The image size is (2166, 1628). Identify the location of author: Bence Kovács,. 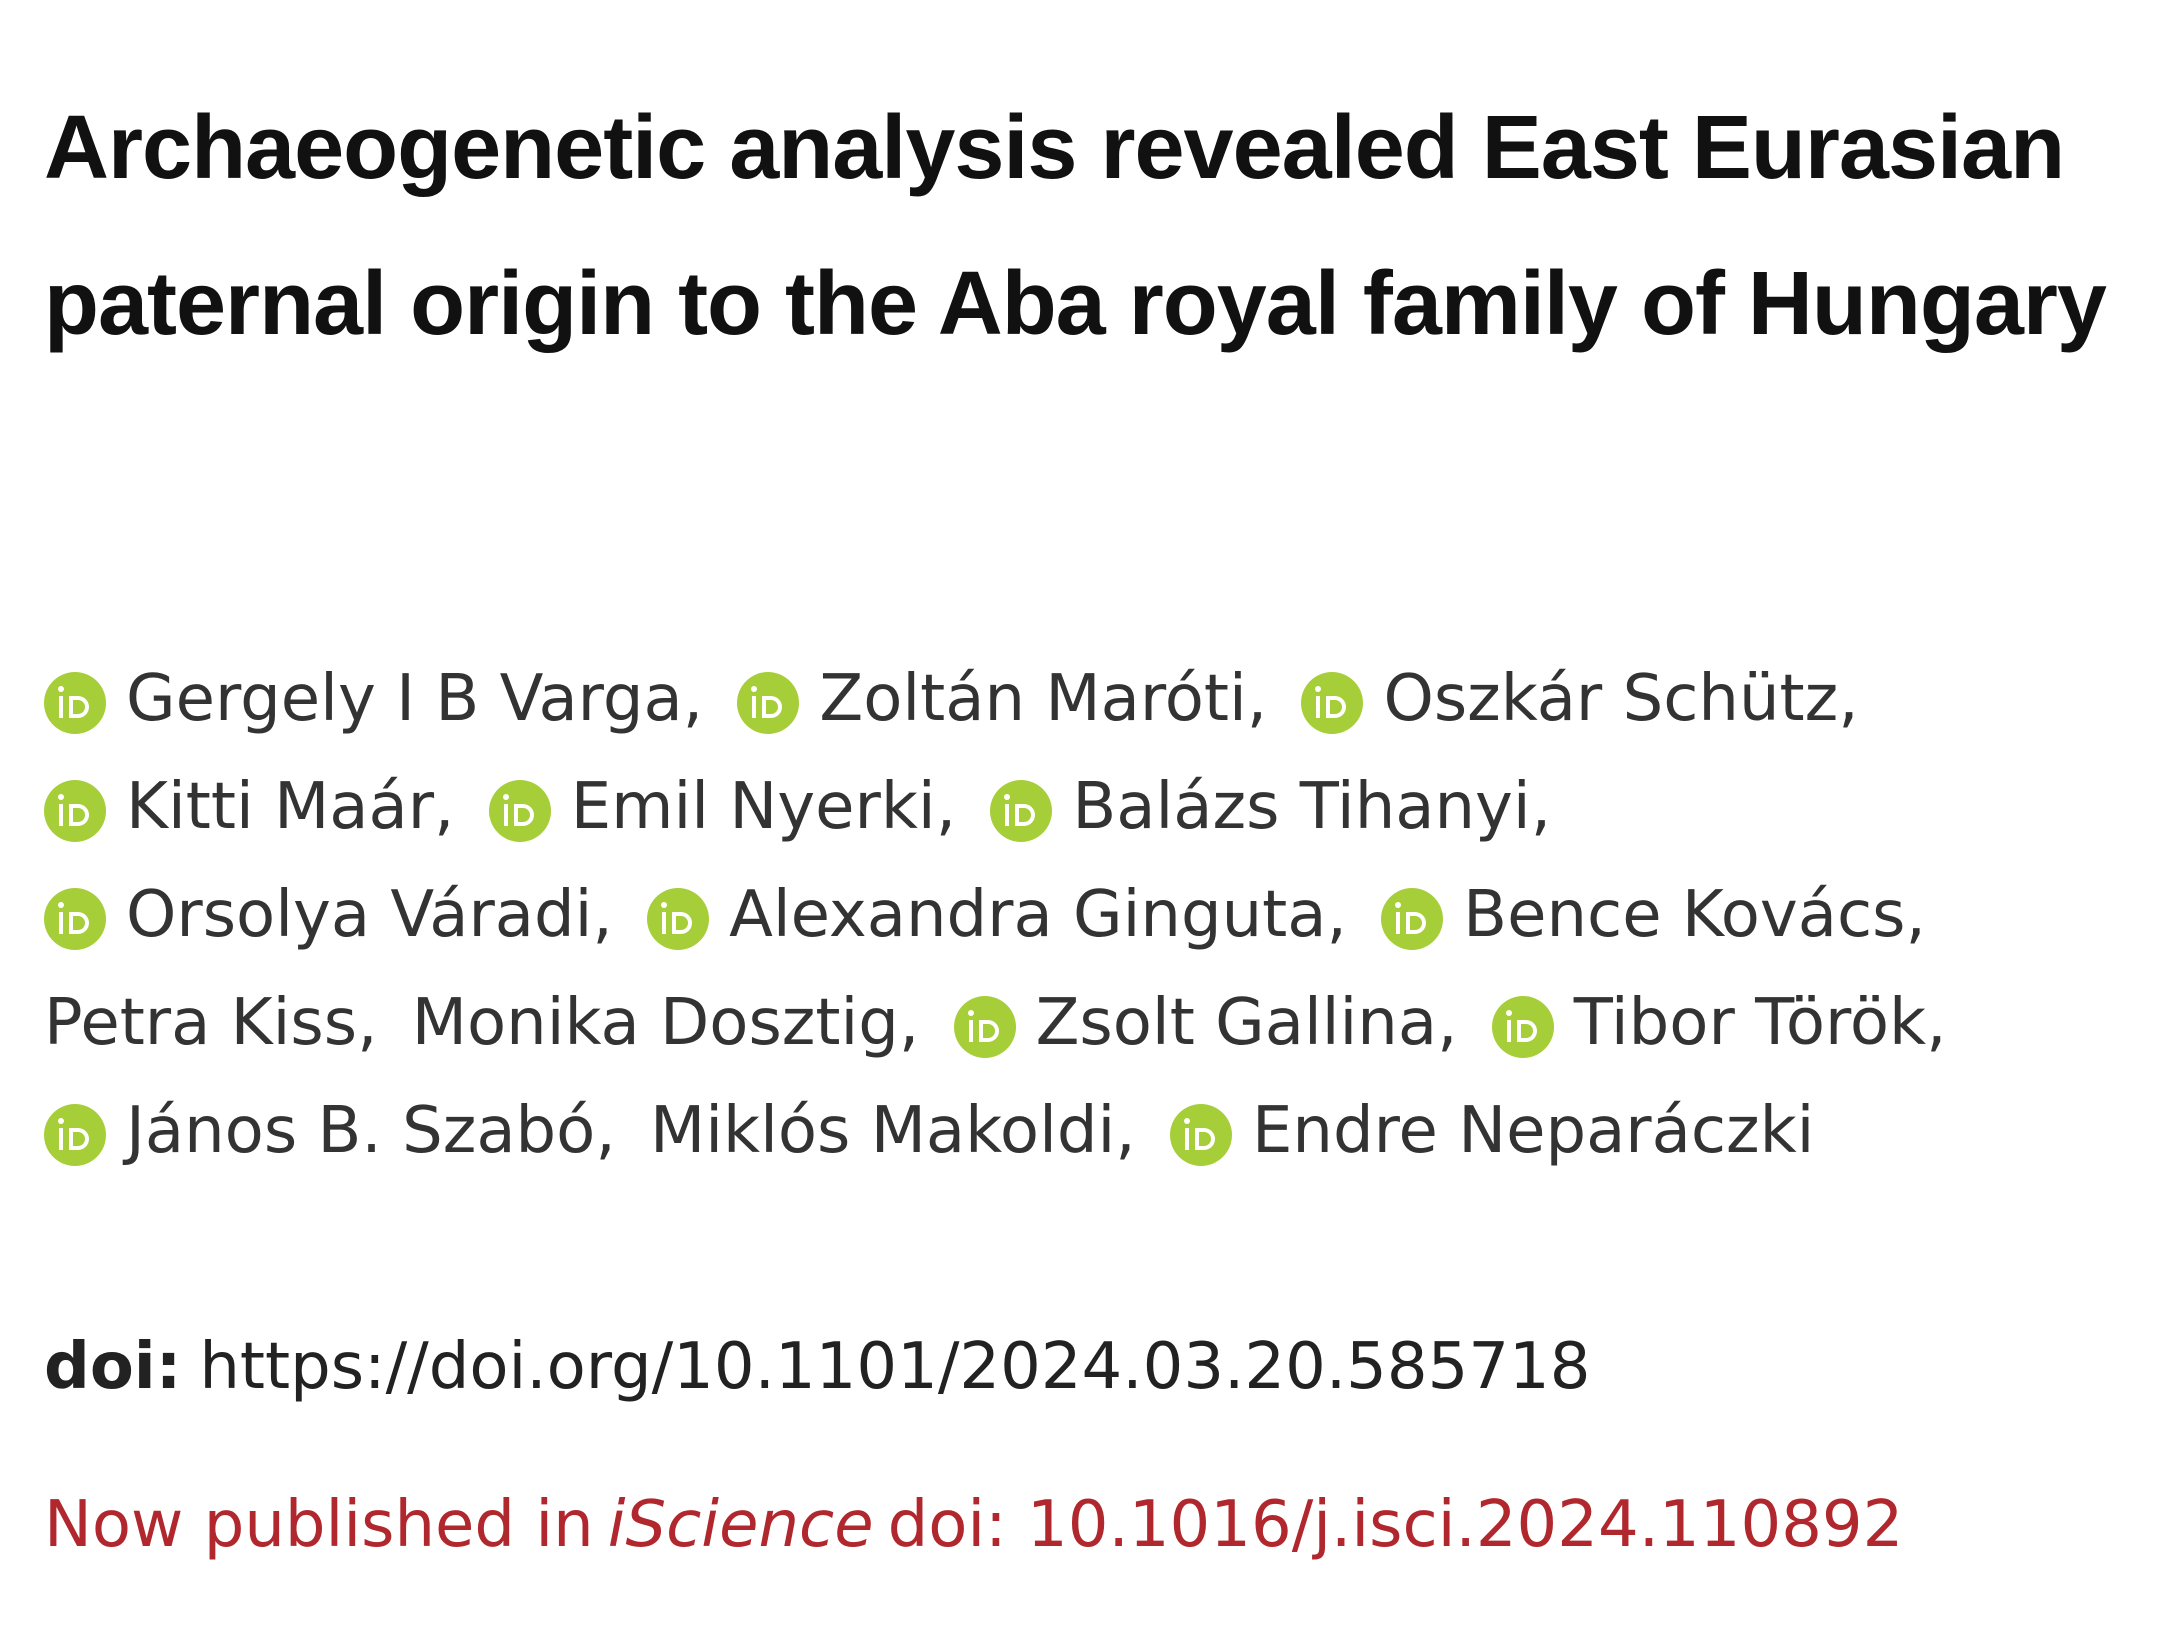
(1653, 915).